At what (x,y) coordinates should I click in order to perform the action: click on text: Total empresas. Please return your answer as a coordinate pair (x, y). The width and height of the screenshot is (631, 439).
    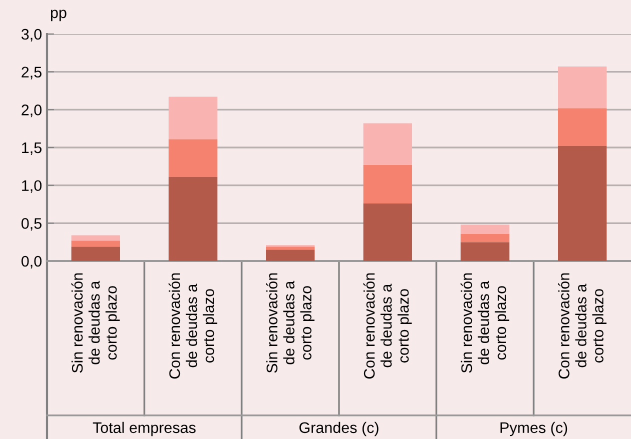
    Looking at the image, I should click on (144, 429).